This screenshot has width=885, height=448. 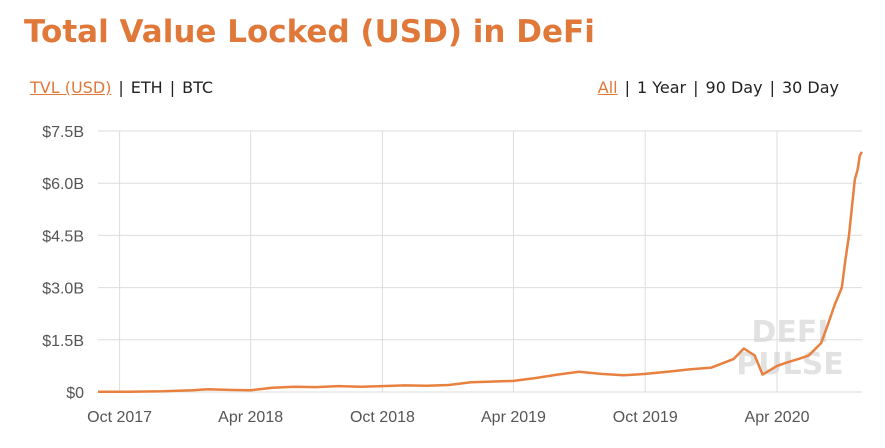 What do you see at coordinates (71, 87) in the screenshot?
I see `tab-tvl-usd: TVL (USD)` at bounding box center [71, 87].